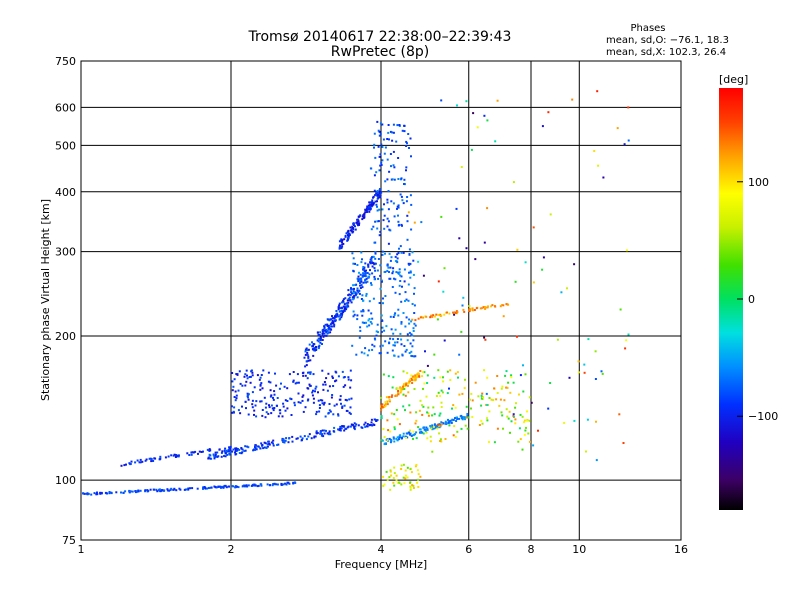  I want to click on y-tick-label: 100, so click(65, 480).